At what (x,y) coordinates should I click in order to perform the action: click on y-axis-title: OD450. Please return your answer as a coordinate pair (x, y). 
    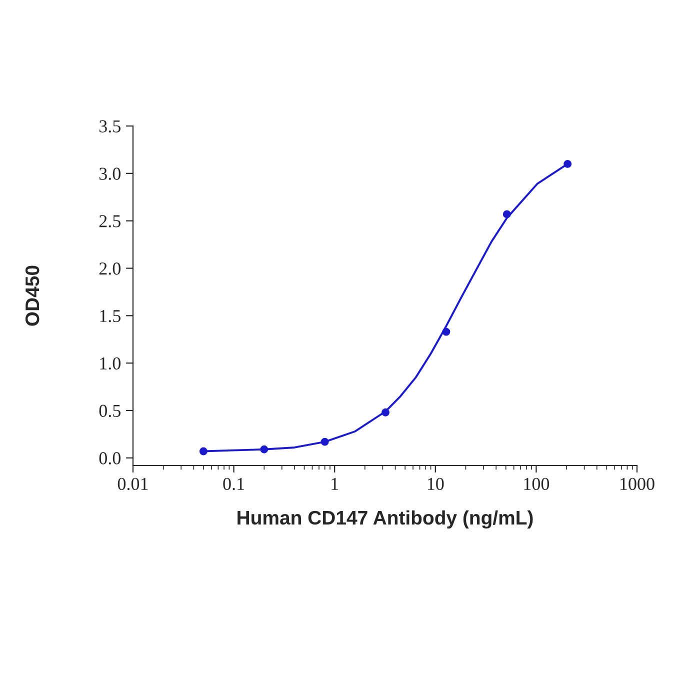
    Looking at the image, I should click on (32, 296).